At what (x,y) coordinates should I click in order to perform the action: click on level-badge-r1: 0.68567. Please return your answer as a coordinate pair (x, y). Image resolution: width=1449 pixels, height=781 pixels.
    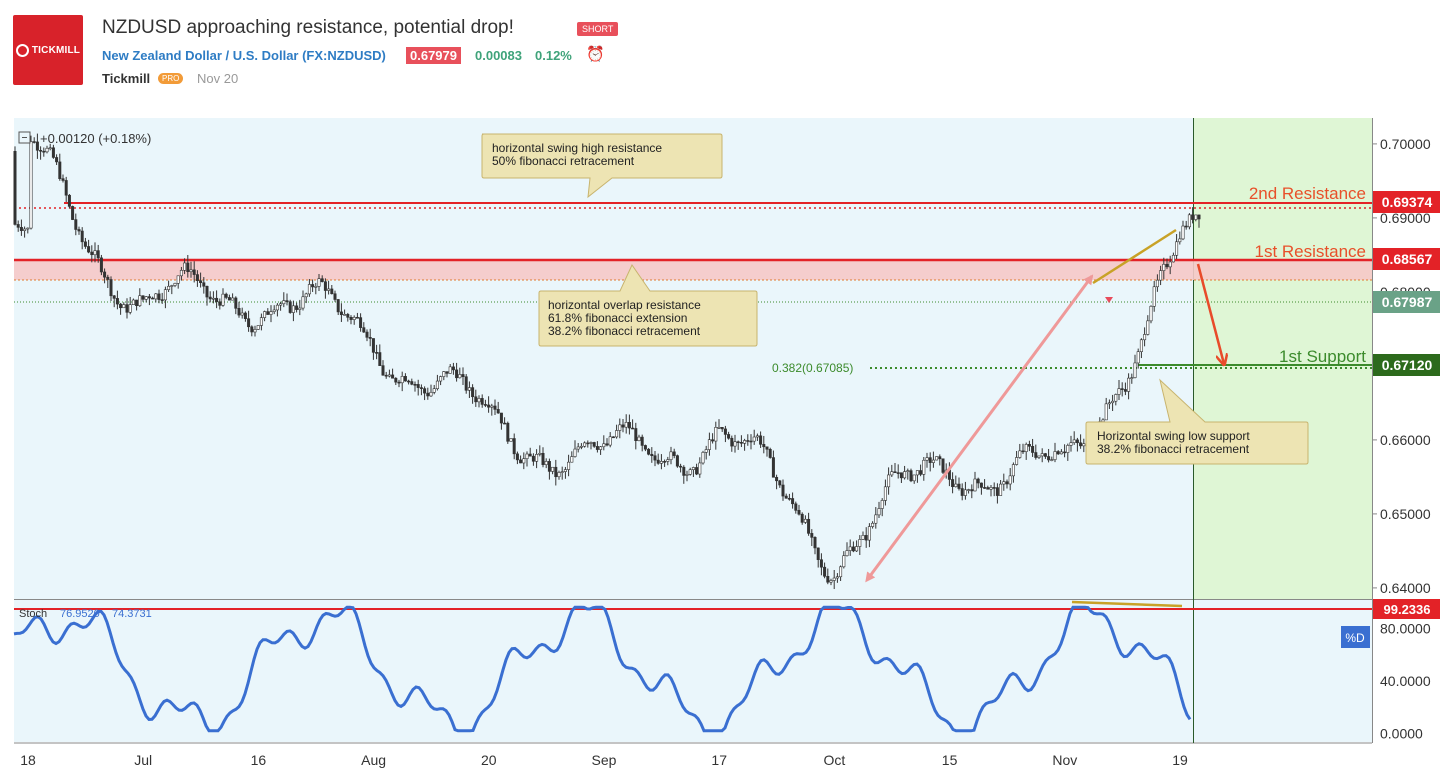
    Looking at the image, I should click on (1406, 259).